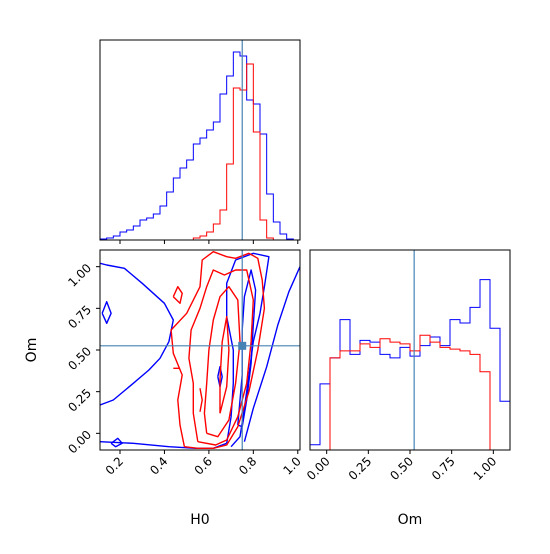 The height and width of the screenshot is (554, 550). Describe the element at coordinates (242, 345) in the screenshot. I see `contour-truth-marker` at that location.